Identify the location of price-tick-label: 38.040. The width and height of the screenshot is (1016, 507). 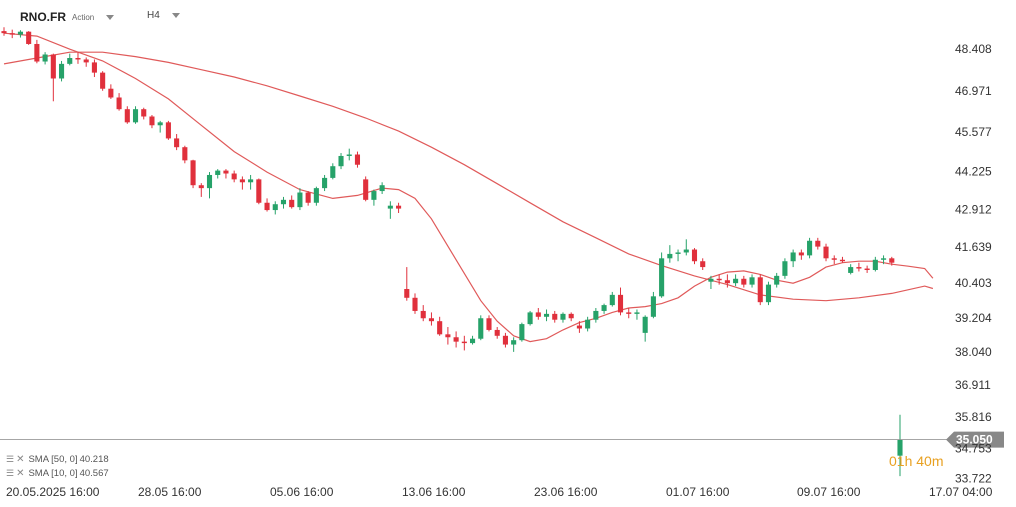
(973, 352).